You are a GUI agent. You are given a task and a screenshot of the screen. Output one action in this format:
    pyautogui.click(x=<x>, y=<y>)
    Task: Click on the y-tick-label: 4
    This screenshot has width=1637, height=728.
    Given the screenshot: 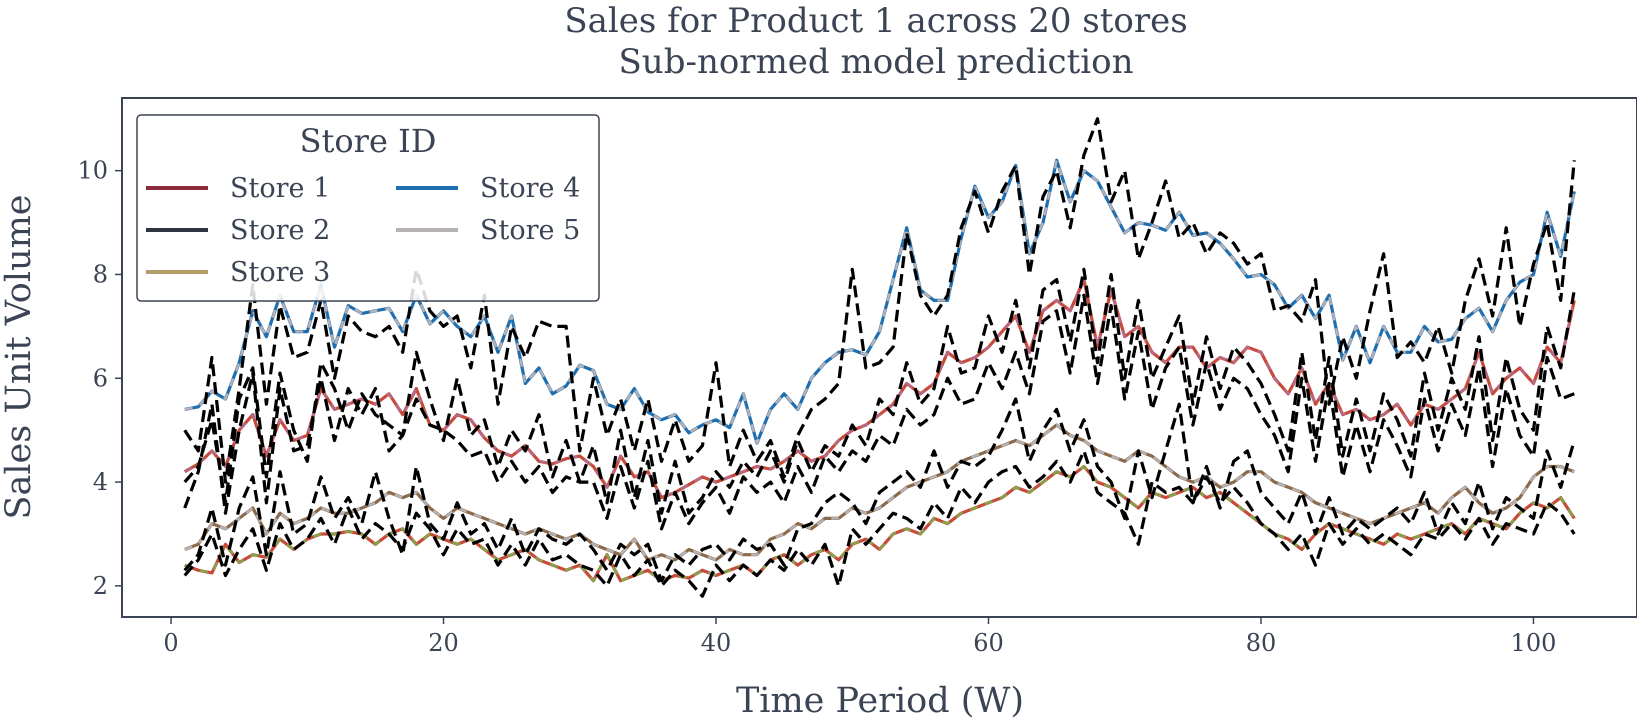 What is the action you would take?
    pyautogui.click(x=100, y=482)
    